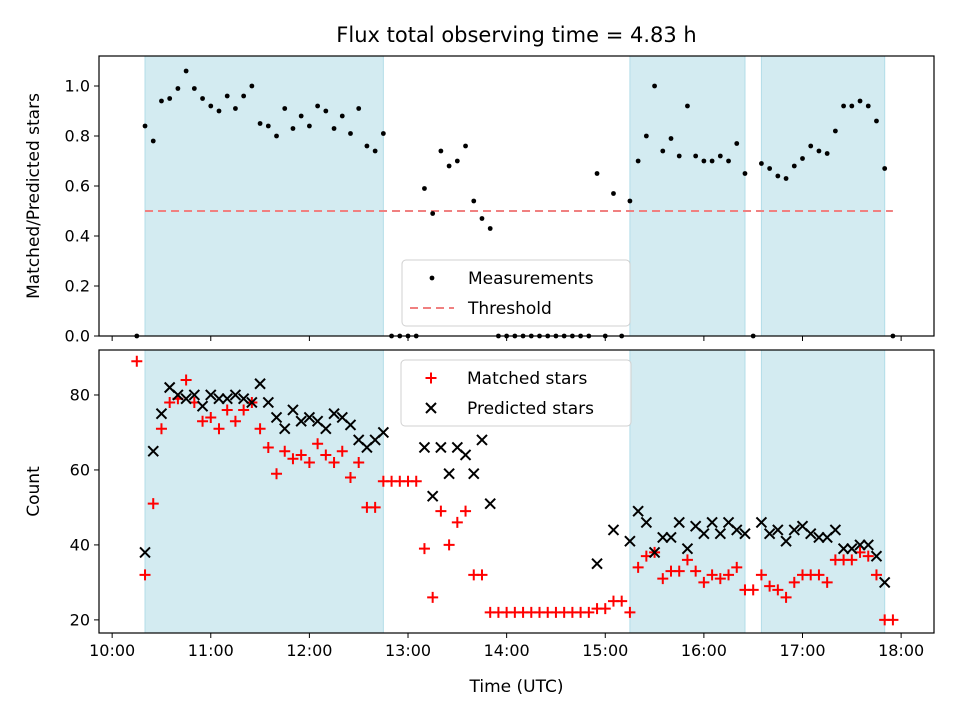 Image resolution: width=960 pixels, height=720 pixels. I want to click on y-tick-label: 0.8, so click(77, 136).